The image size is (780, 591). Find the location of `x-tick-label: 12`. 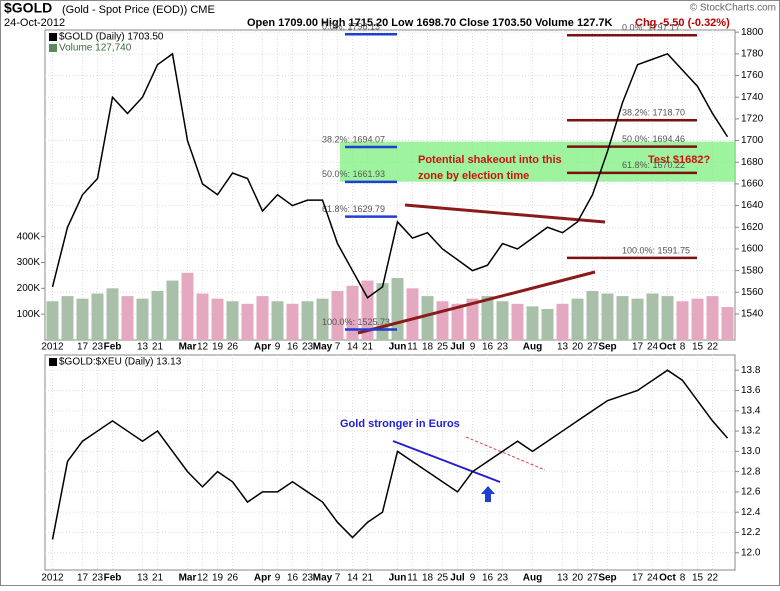

x-tick-label: 12 is located at coordinates (203, 578).